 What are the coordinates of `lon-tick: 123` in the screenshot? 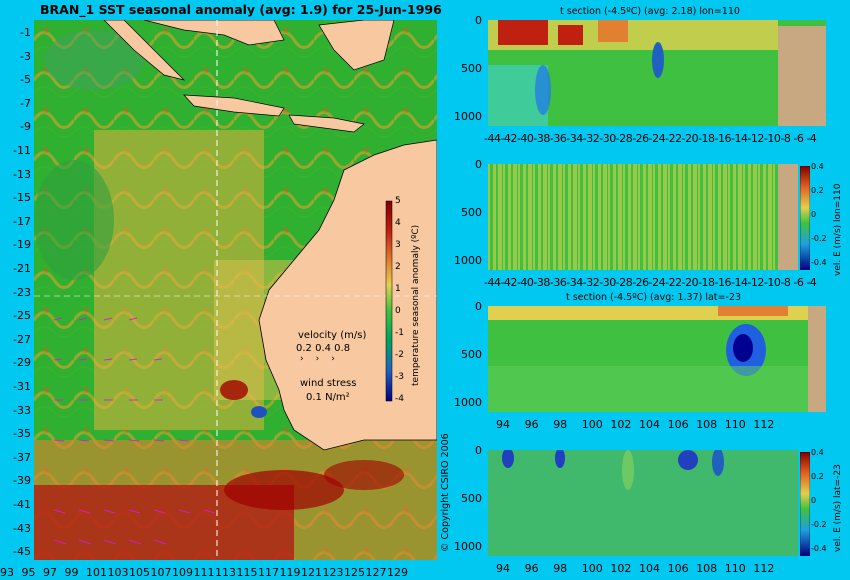 It's located at (333, 572).